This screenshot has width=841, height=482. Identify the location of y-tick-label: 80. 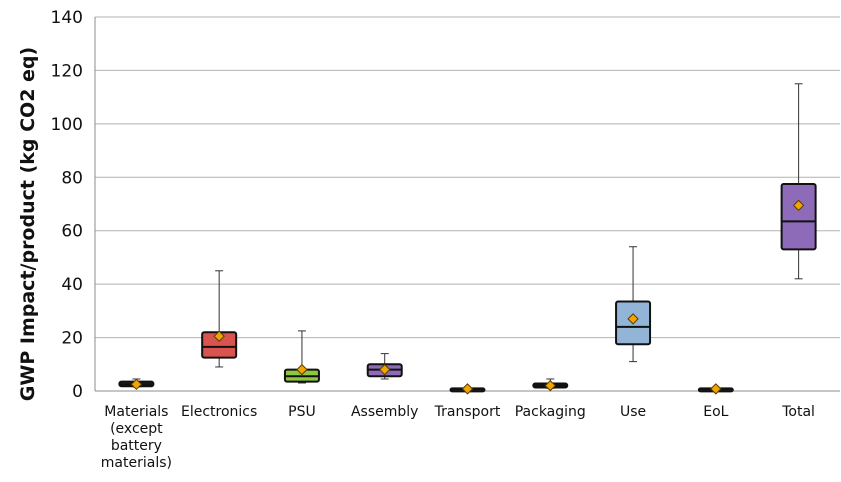
(72, 178).